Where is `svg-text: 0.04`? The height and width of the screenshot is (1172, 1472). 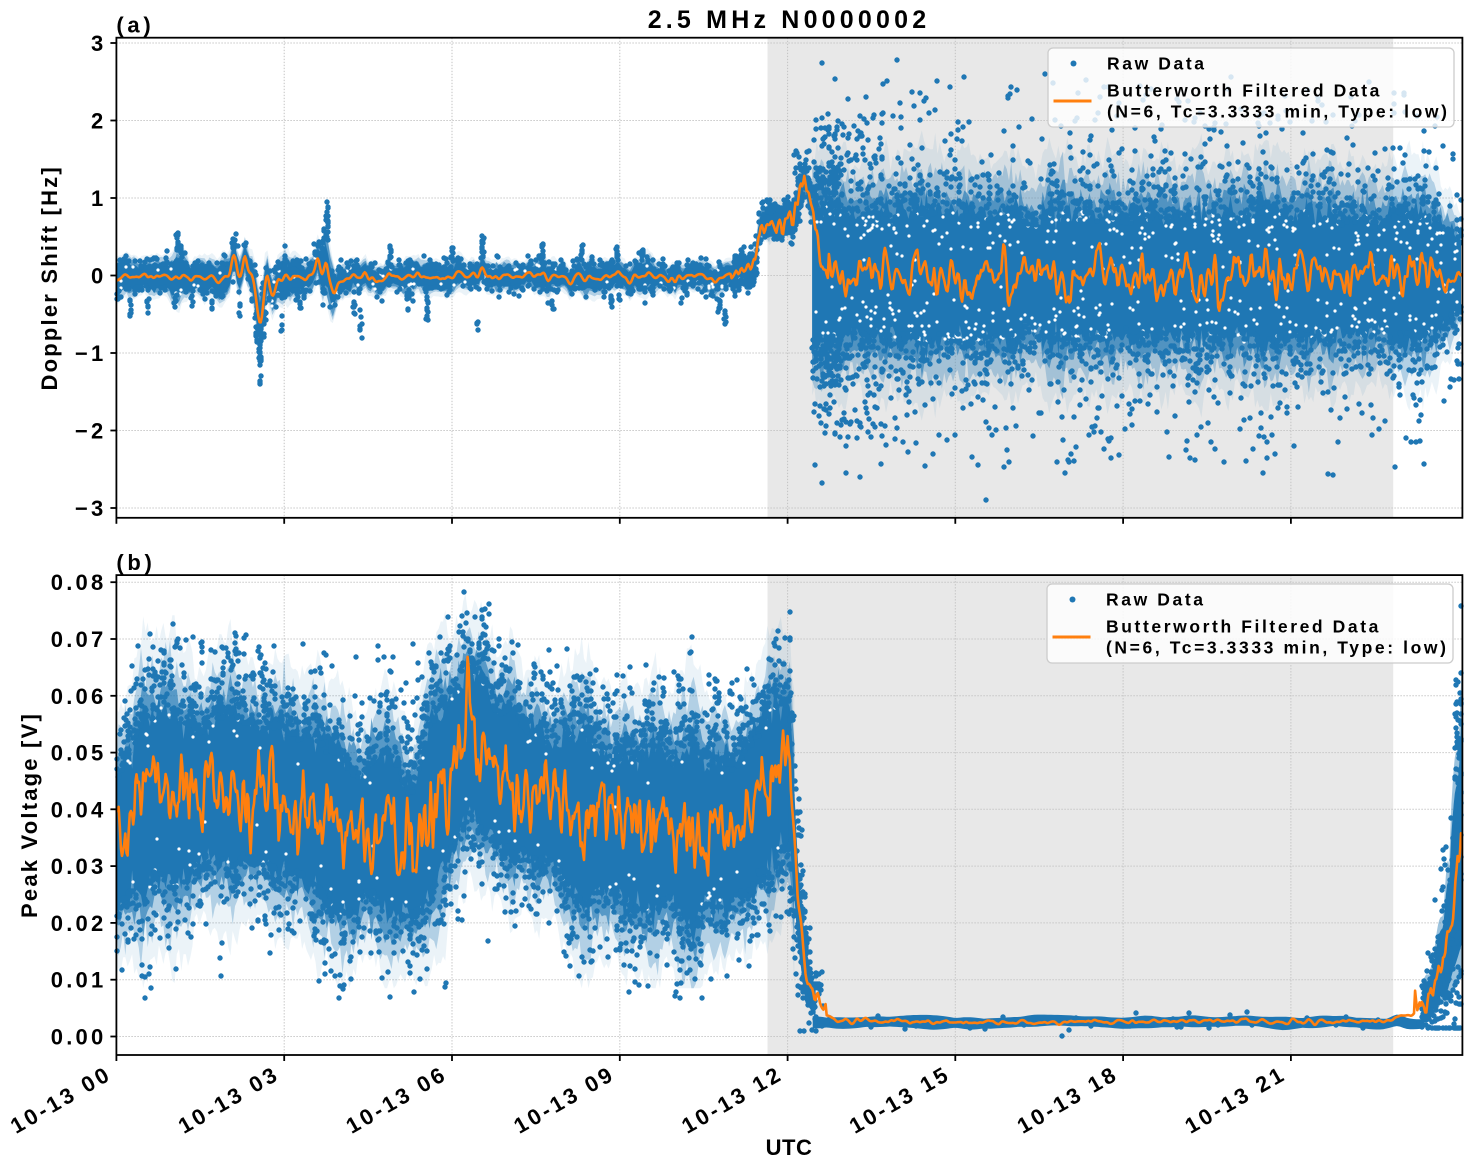
svg-text: 0.04 is located at coordinates (79, 809).